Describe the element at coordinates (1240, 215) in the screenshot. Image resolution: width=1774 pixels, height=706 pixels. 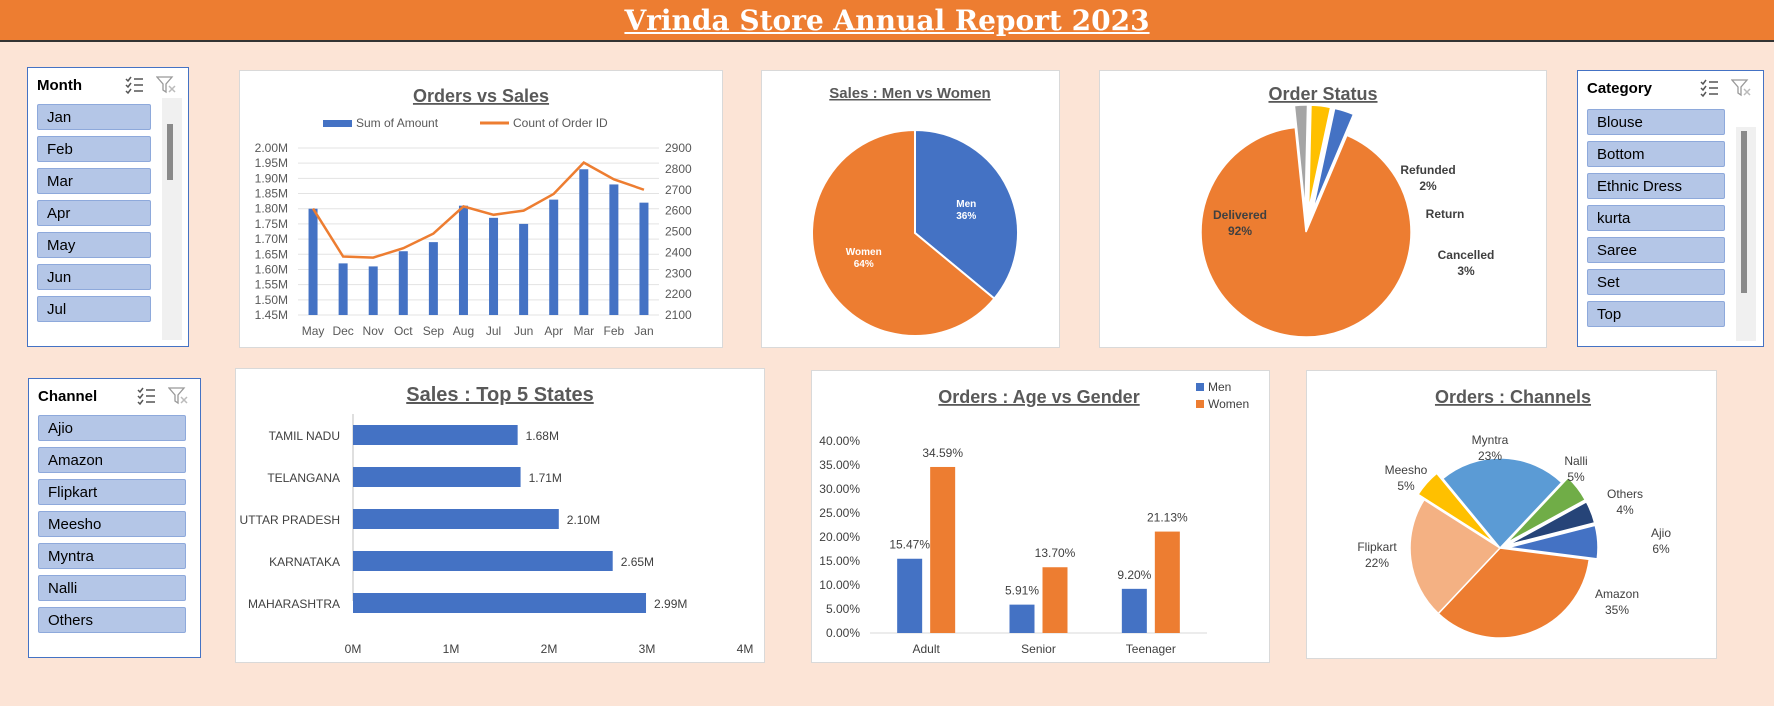
I see `slice-label: Delivered` at that location.